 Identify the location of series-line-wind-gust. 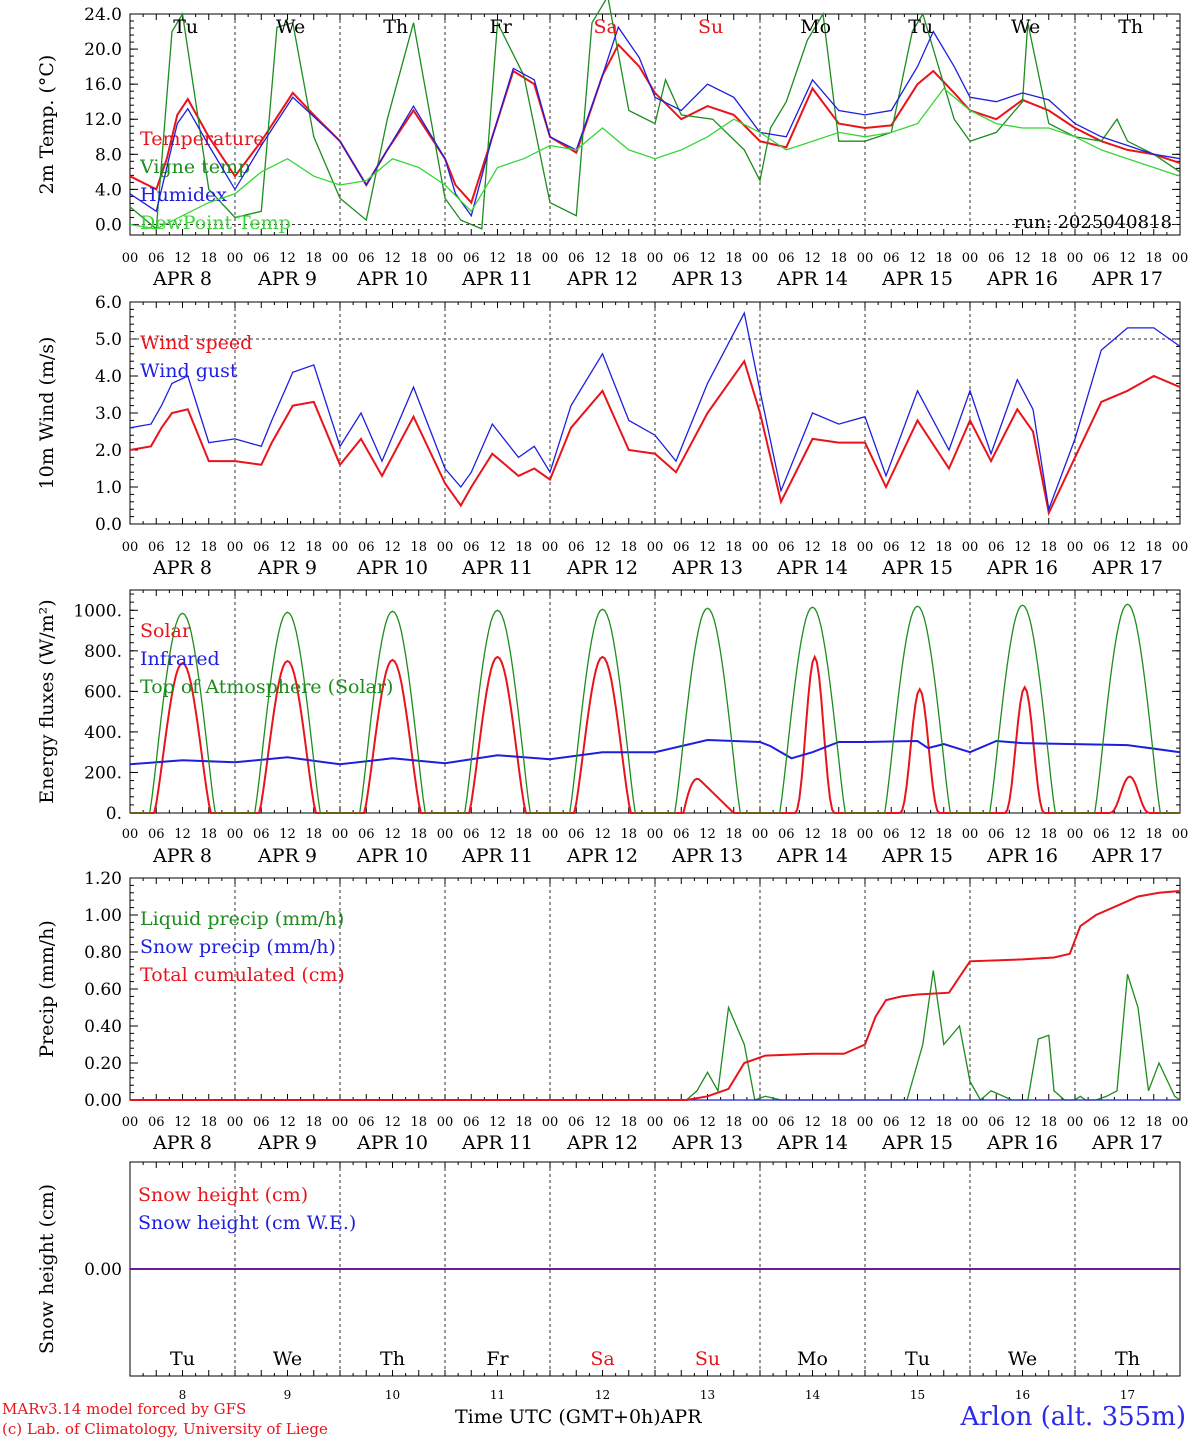
(655, 411).